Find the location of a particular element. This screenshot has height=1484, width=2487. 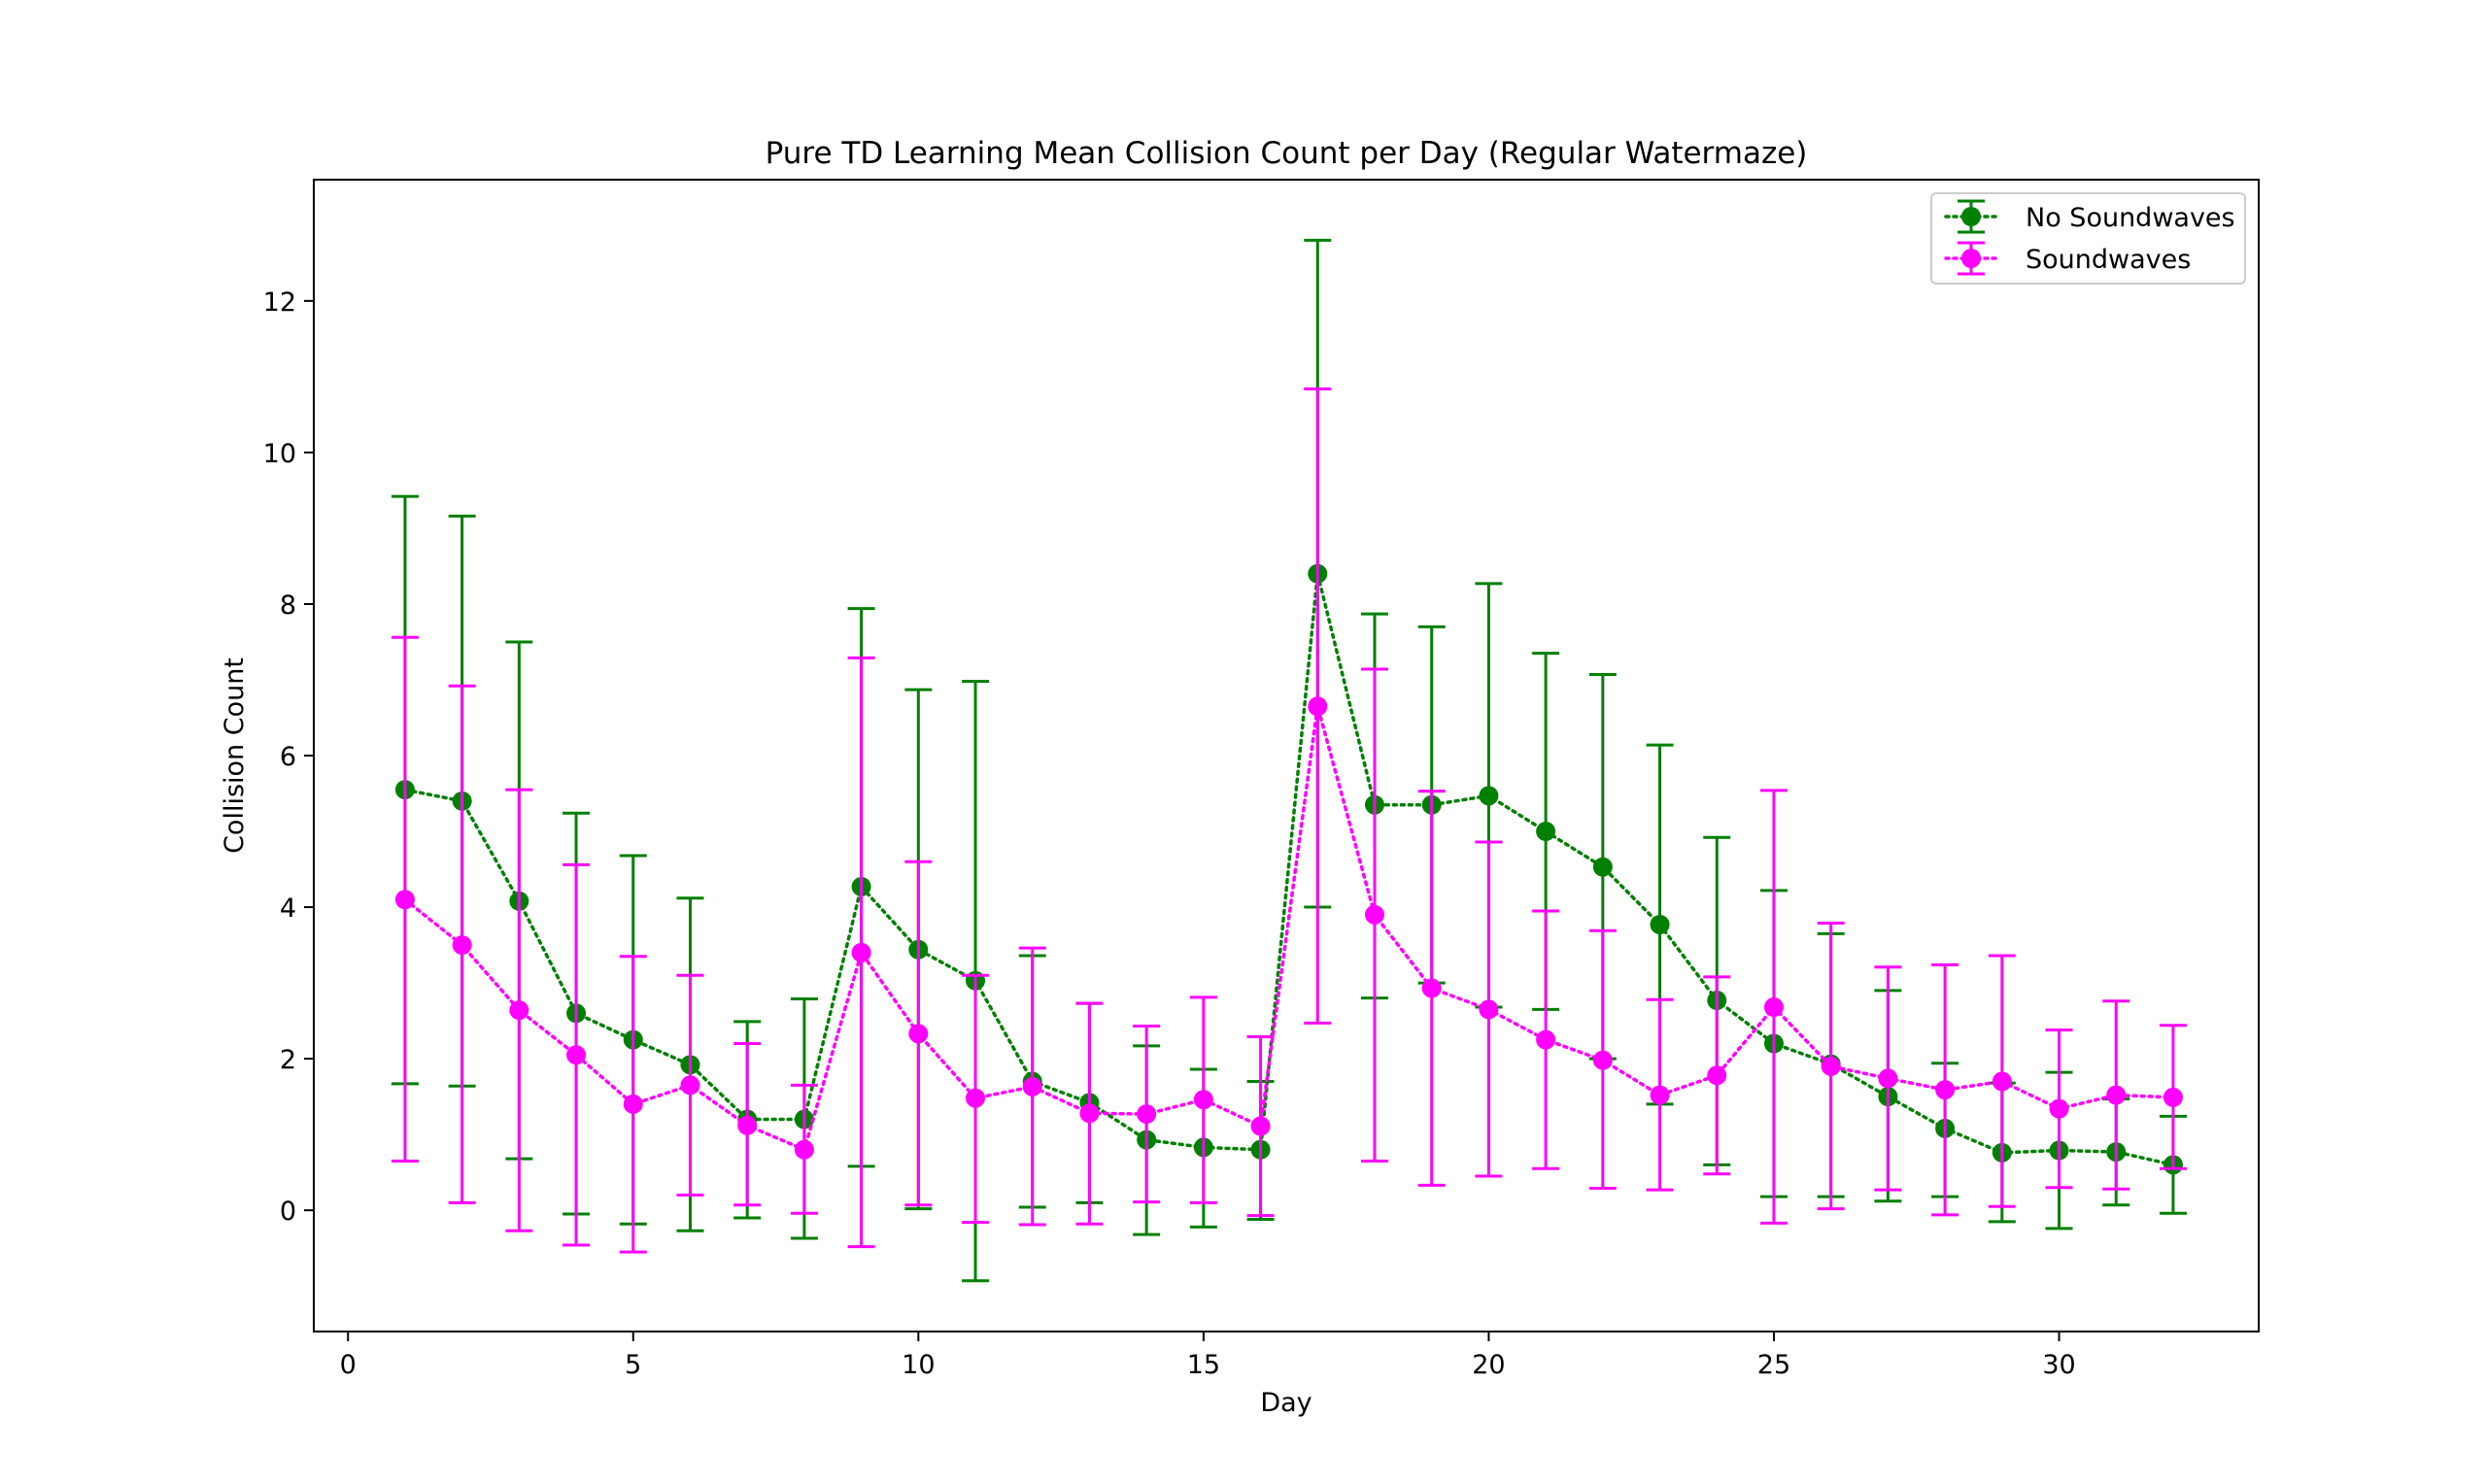

y-tick-label: 4 is located at coordinates (288, 909).